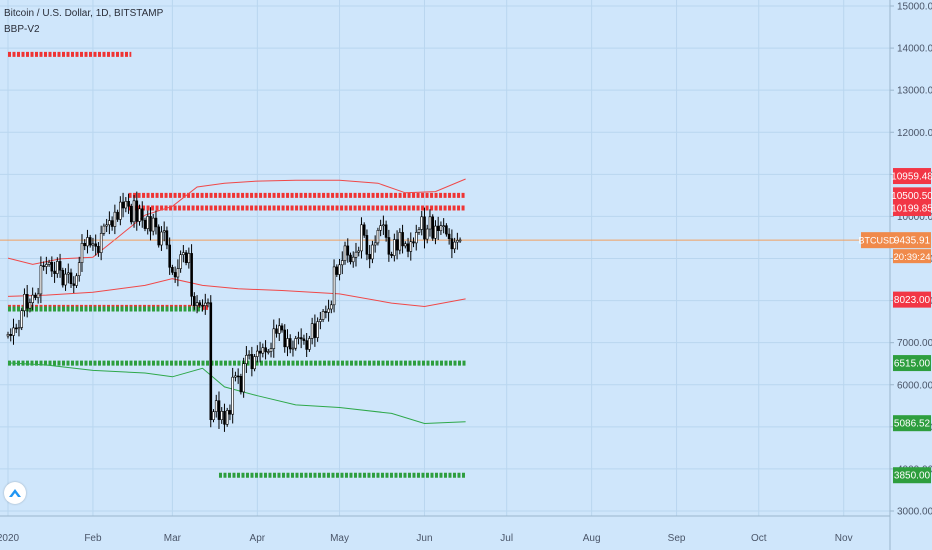  Describe the element at coordinates (912, 299) in the screenshot. I see `price-label-resistance: 8023.00` at that location.